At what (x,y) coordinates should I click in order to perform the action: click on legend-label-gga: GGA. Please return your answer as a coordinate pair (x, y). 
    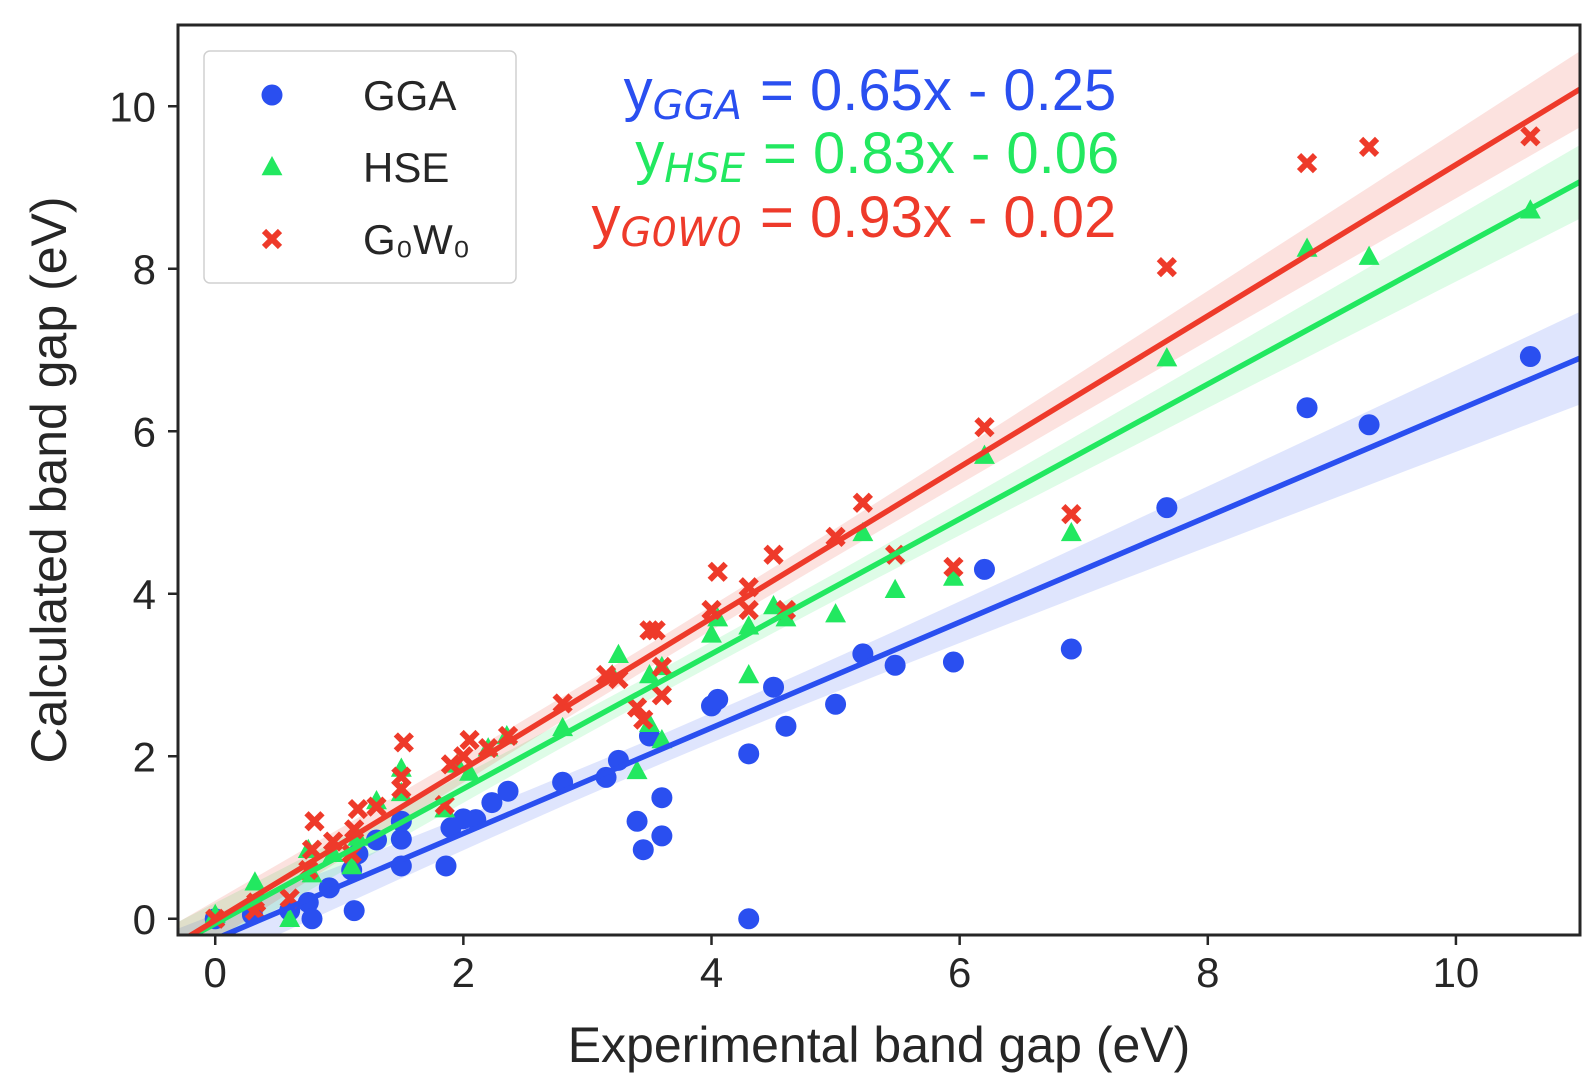
    Looking at the image, I should click on (409, 95).